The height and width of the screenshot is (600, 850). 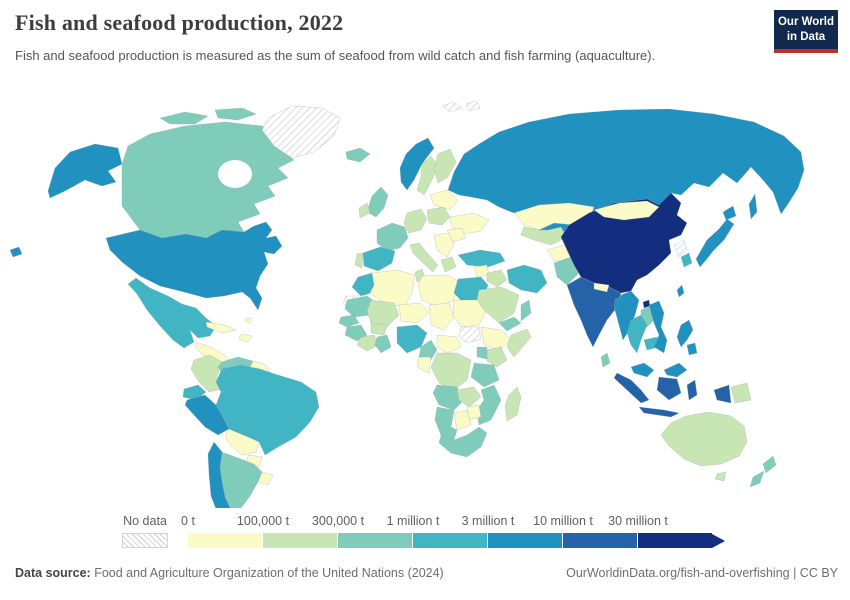 What do you see at coordinates (685, 333) in the screenshot?
I see `country-philippines-luzon` at bounding box center [685, 333].